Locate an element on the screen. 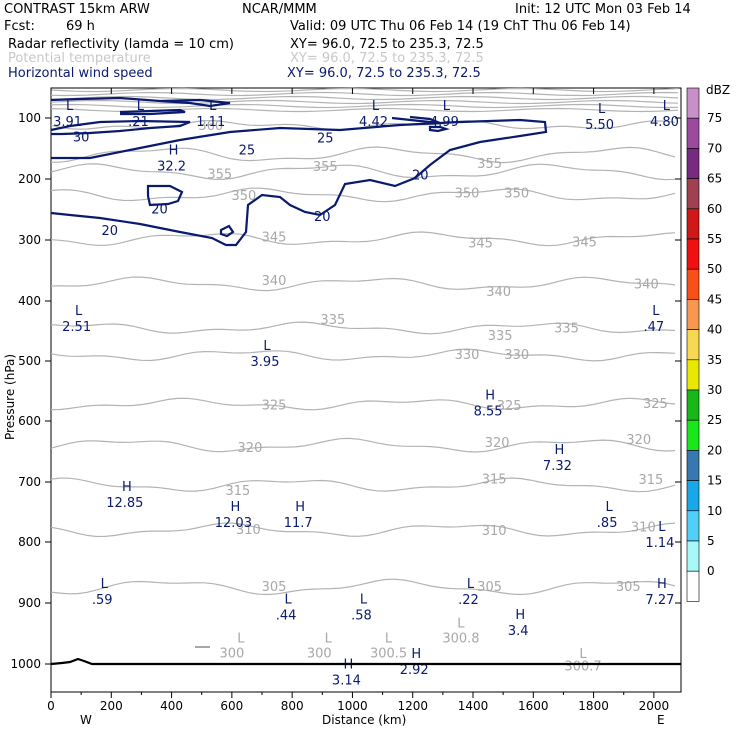 The height and width of the screenshot is (740, 740). extremum-value: 3.91 is located at coordinates (67, 122).